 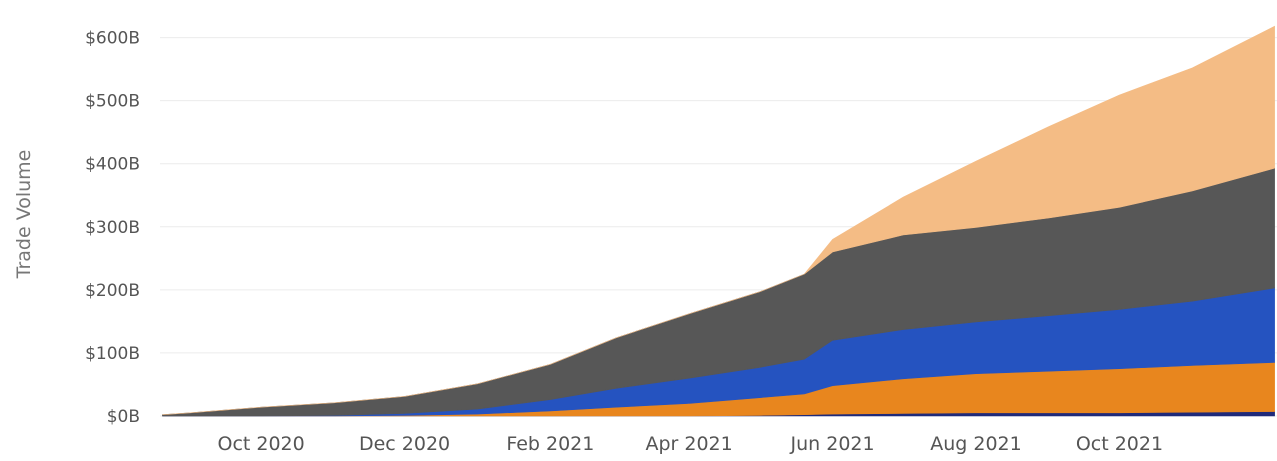 What do you see at coordinates (112, 291) in the screenshot?
I see `y-tick-label: $200B` at bounding box center [112, 291].